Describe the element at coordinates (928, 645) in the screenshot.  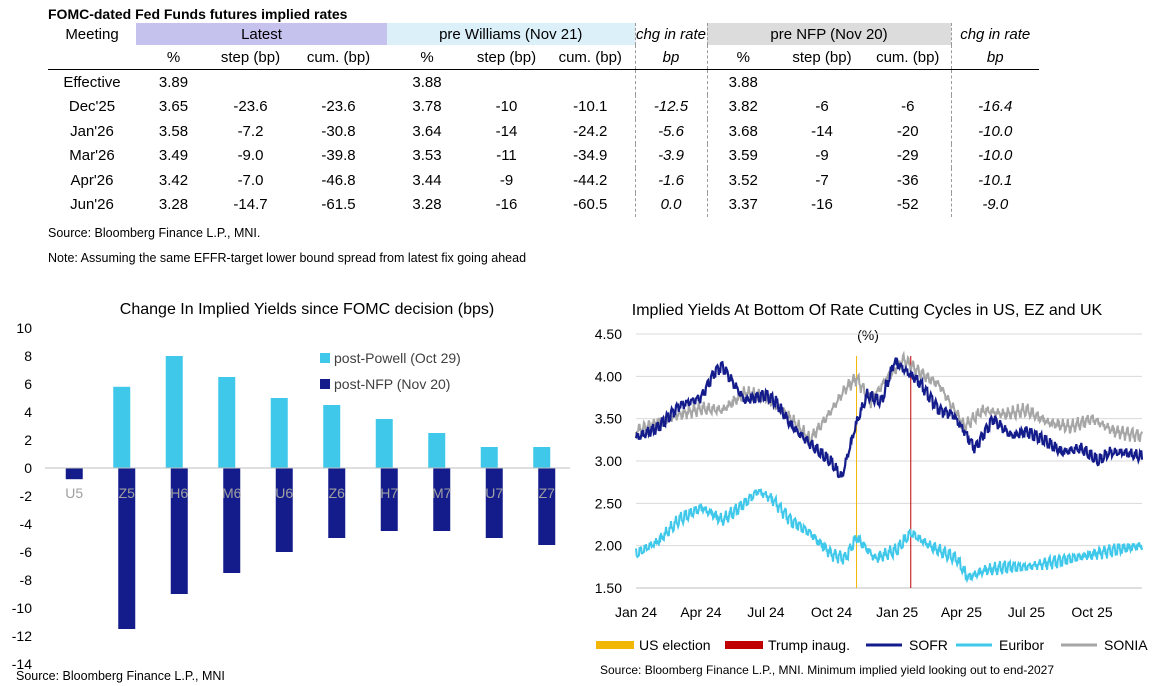
I see `legend-label: SOFR` at that location.